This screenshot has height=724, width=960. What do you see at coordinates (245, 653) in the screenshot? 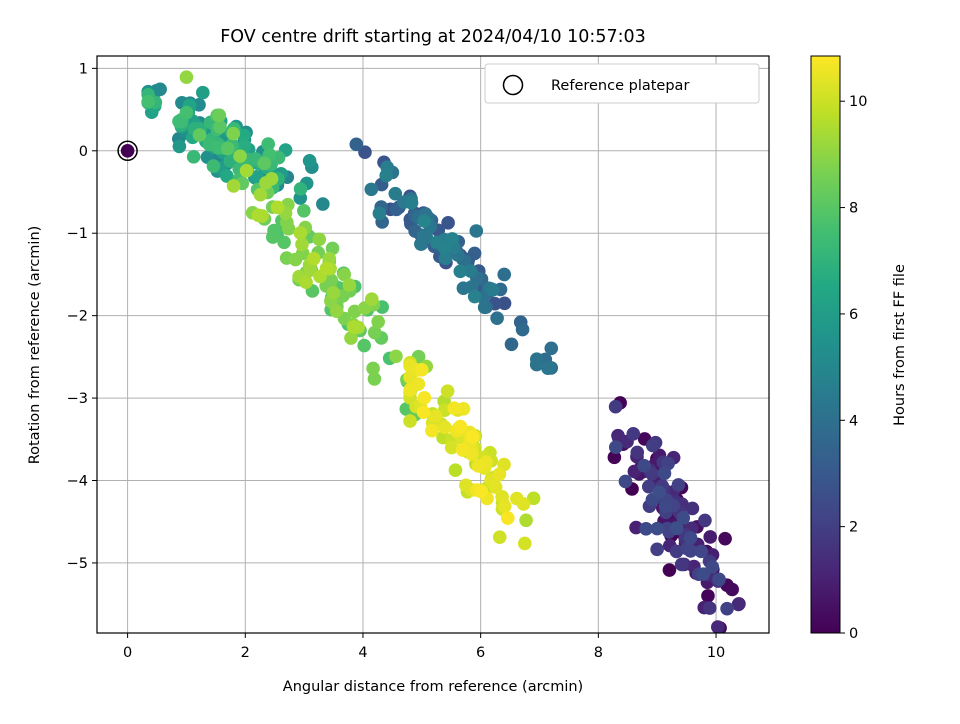
I see `x-tick-label: 2` at bounding box center [245, 653].